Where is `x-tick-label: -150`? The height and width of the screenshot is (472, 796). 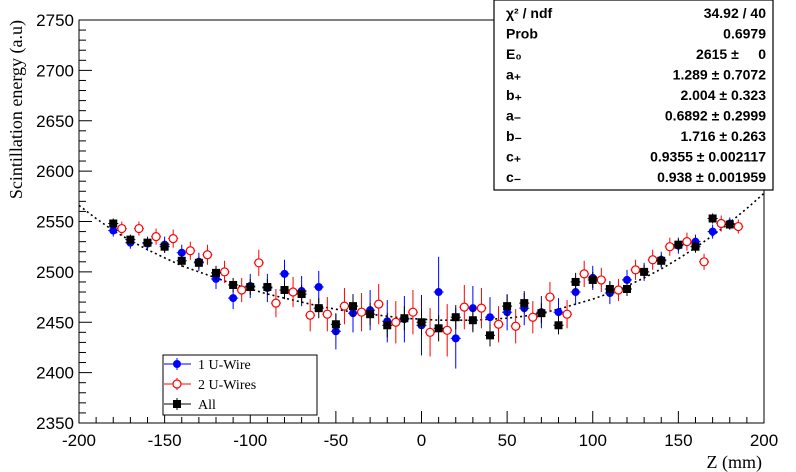
x-tick-label: -150 is located at coordinates (165, 440).